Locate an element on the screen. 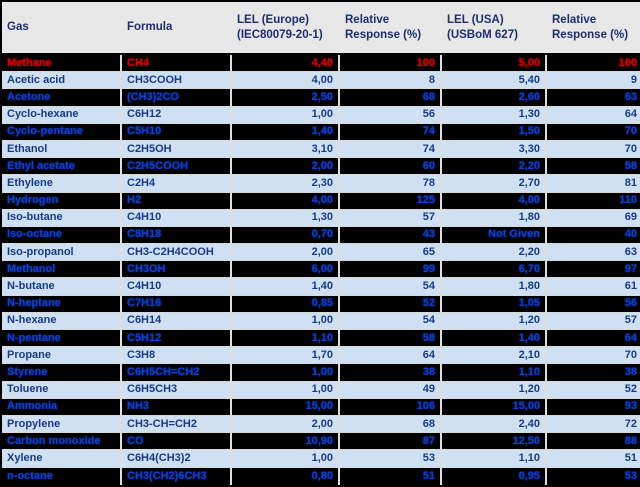  cell-lel_usa: 6,70 is located at coordinates (494, 270).